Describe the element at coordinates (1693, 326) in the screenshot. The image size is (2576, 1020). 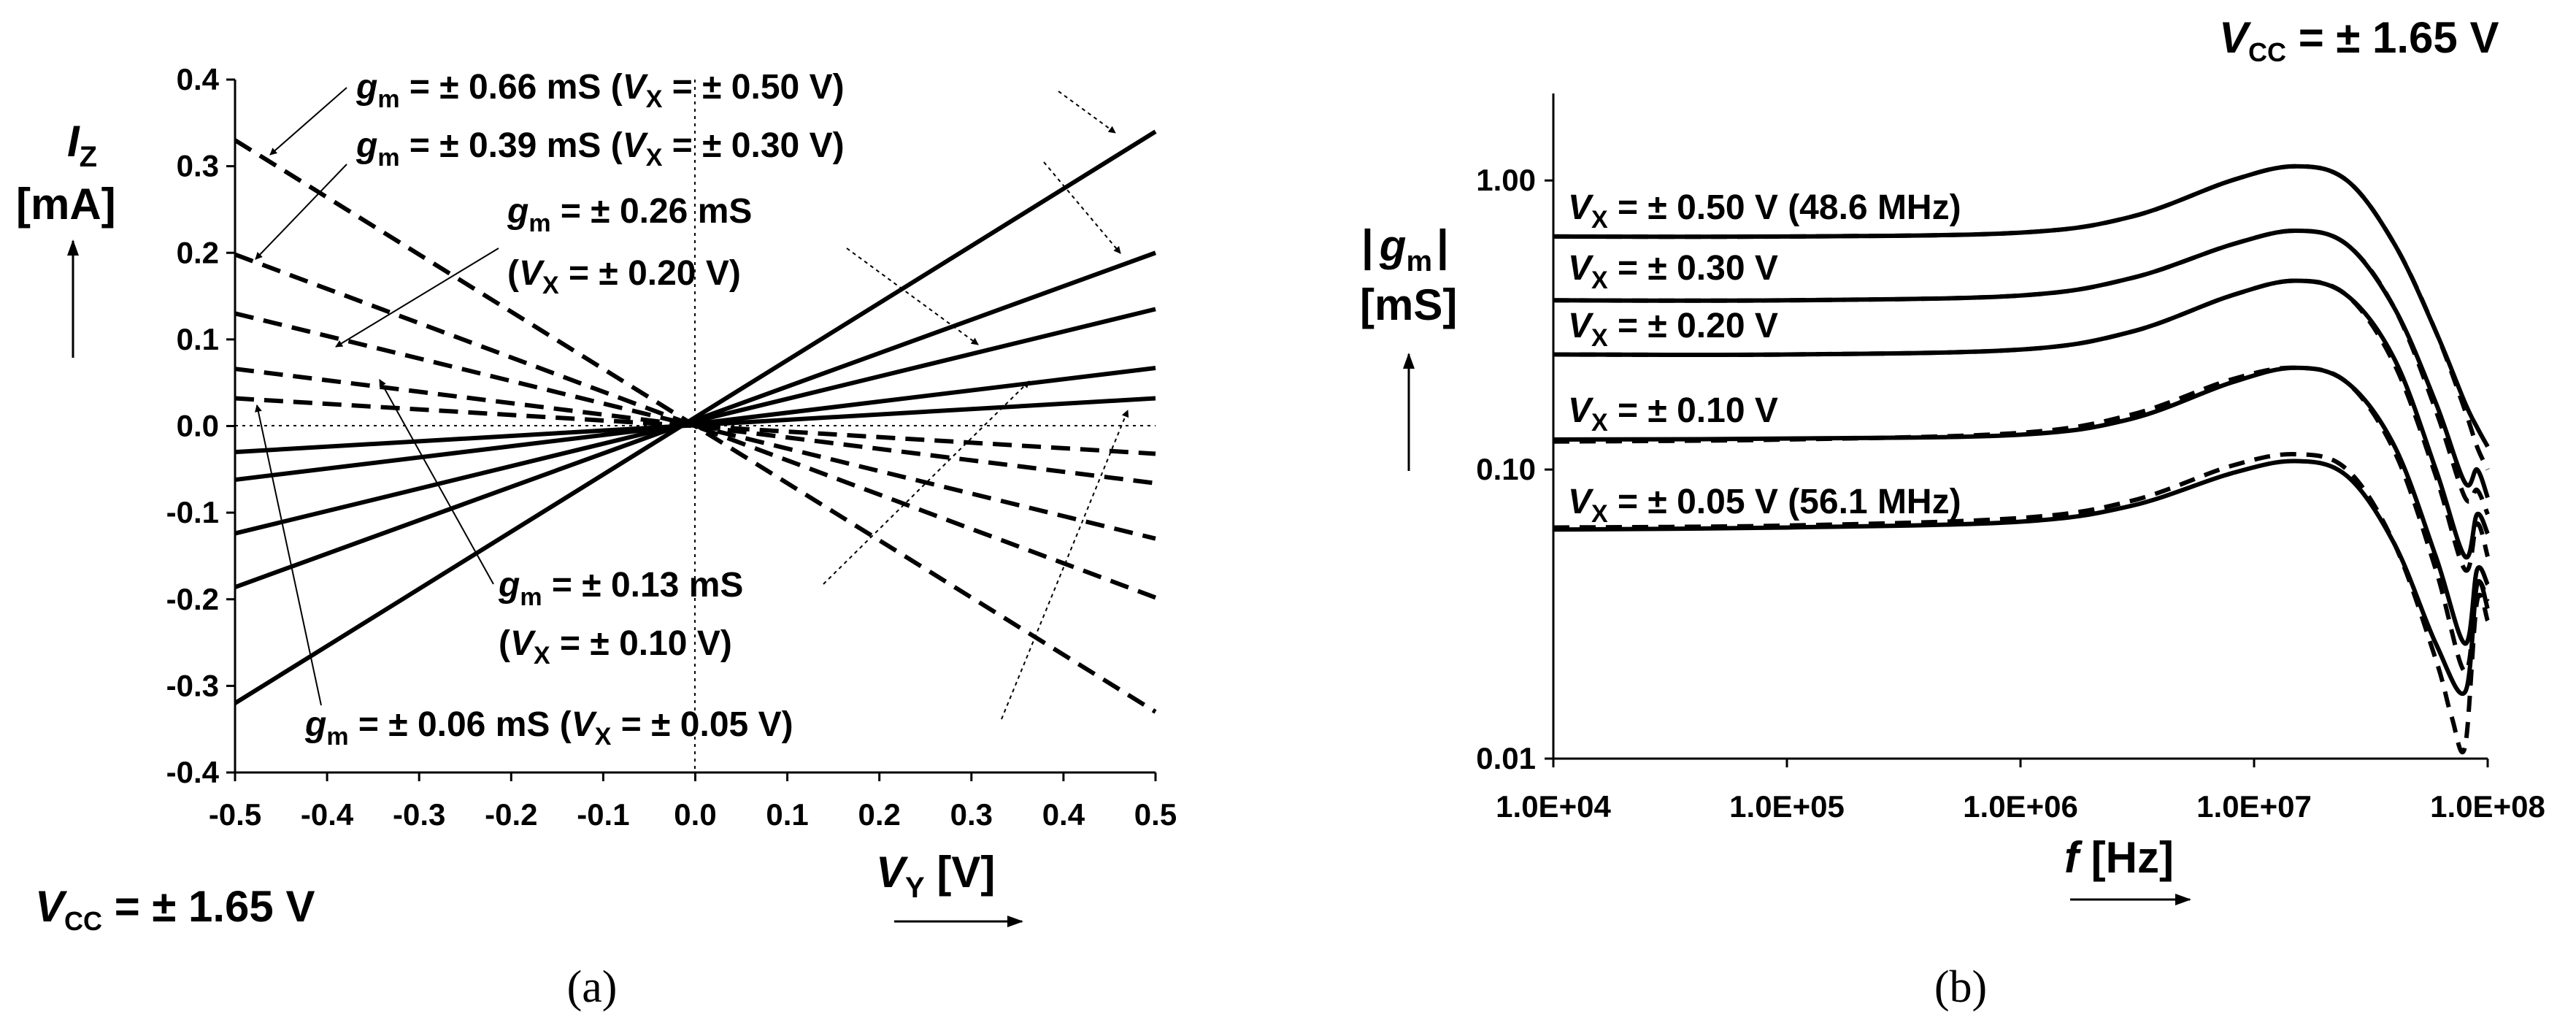
I see `curve-label-text: = ± 0.20 V` at that location.